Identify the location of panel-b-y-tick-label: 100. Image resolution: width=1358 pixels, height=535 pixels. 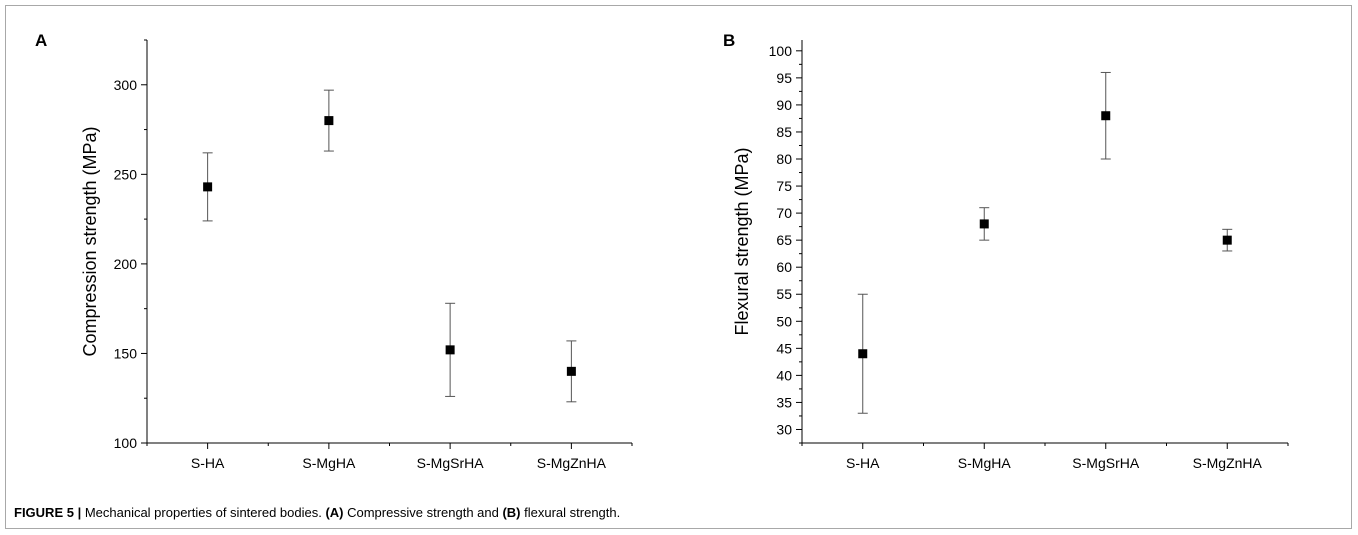
(781, 51).